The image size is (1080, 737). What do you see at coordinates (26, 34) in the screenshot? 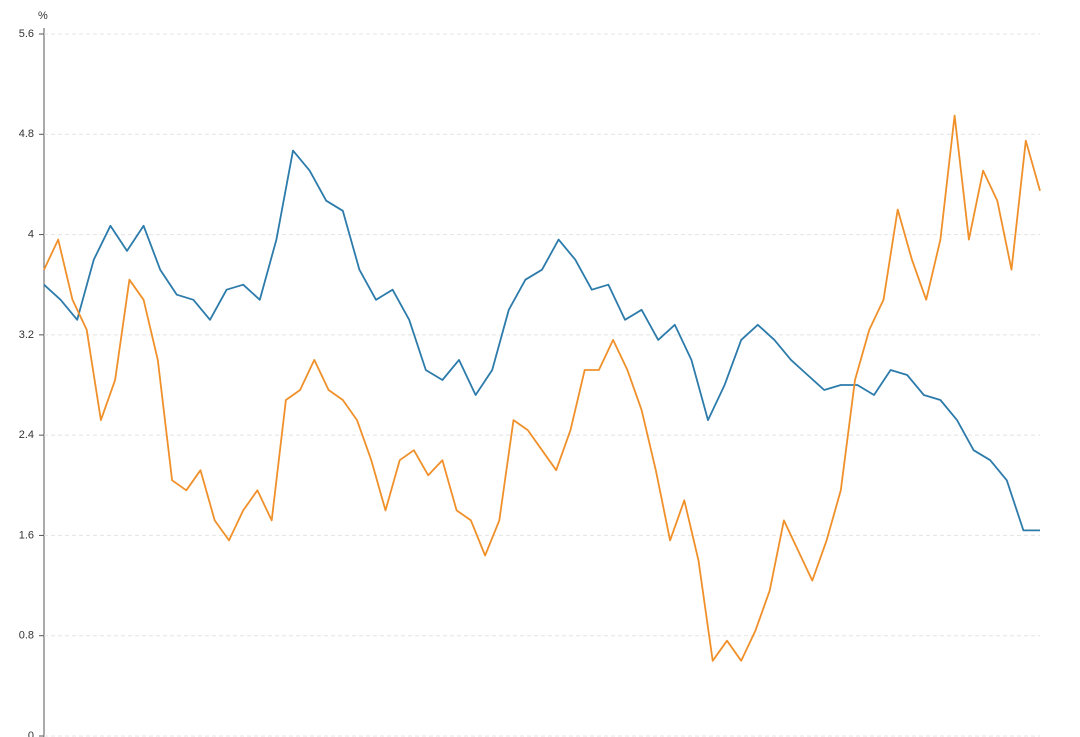
I see `y-tick-label: 5.6` at bounding box center [26, 34].